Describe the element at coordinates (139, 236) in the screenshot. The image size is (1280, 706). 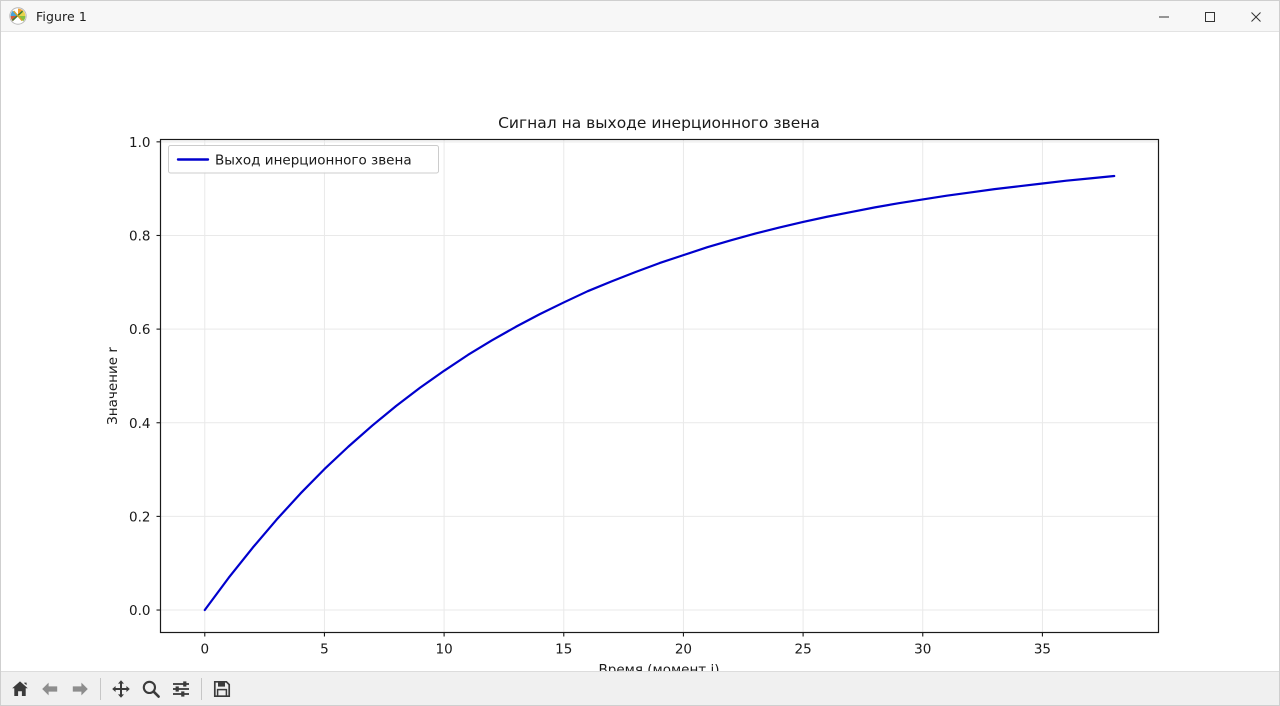
I see `y-tick-label: 0.8` at that location.